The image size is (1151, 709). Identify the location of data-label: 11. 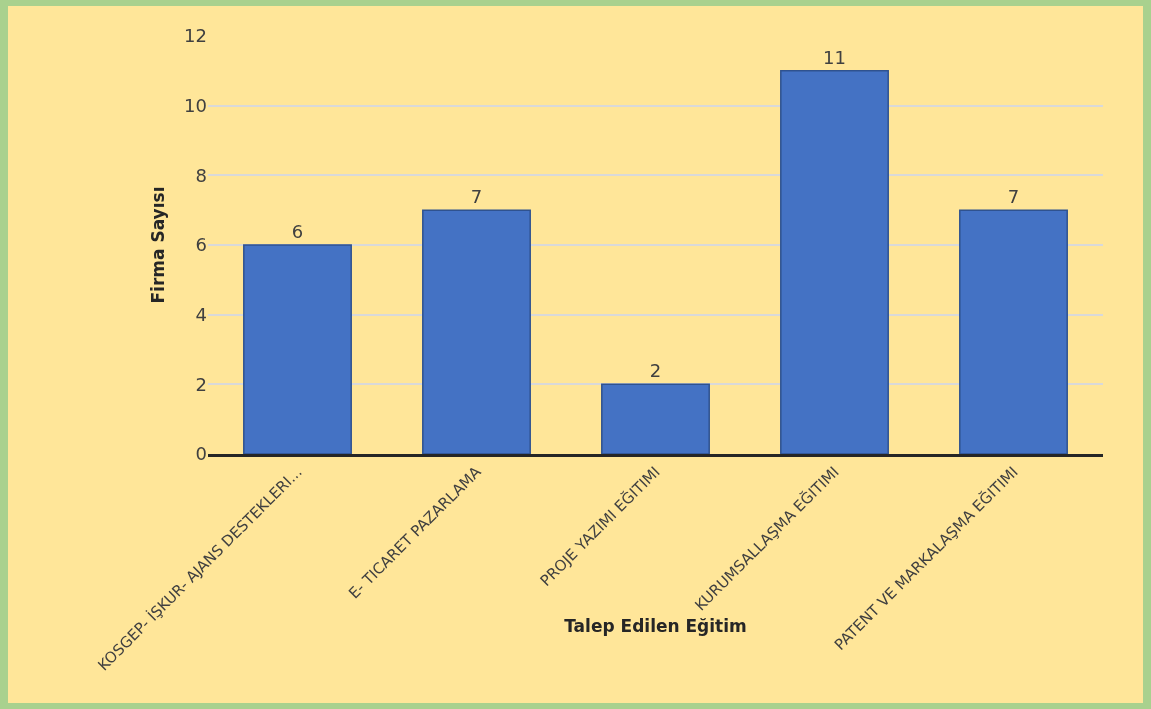
(834, 57).